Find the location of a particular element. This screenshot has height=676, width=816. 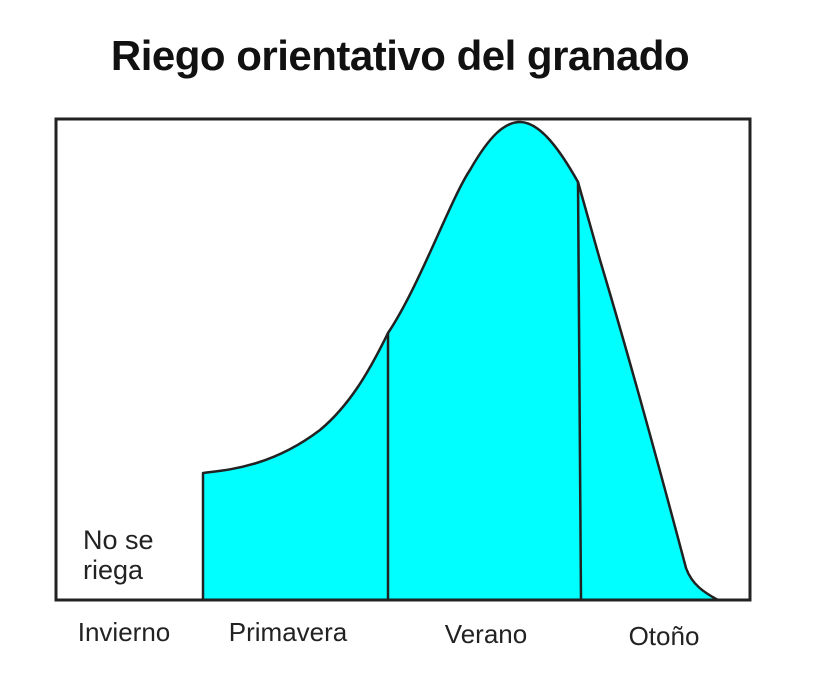

divider-summer-autumn is located at coordinates (579, 391).